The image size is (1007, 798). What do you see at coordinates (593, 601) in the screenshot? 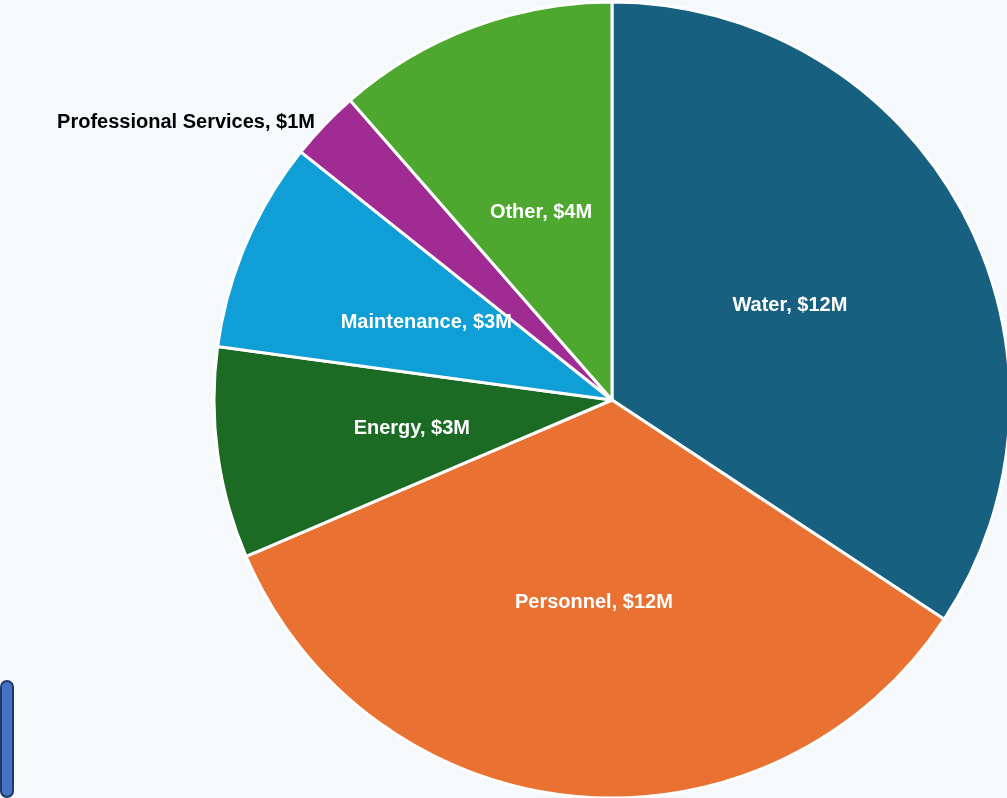
I see `slice-label: Personnel, $12M` at bounding box center [593, 601].